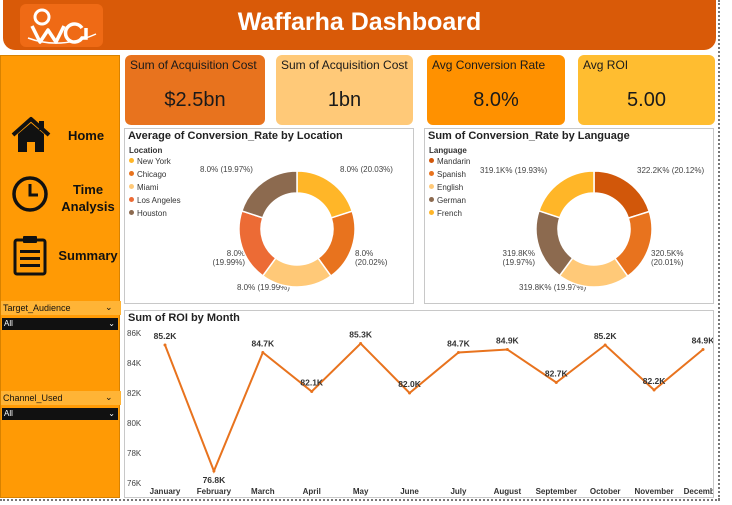 The height and width of the screenshot is (505, 732). What do you see at coordinates (146, 150) in the screenshot?
I see `legend-title: Location` at bounding box center [146, 150].